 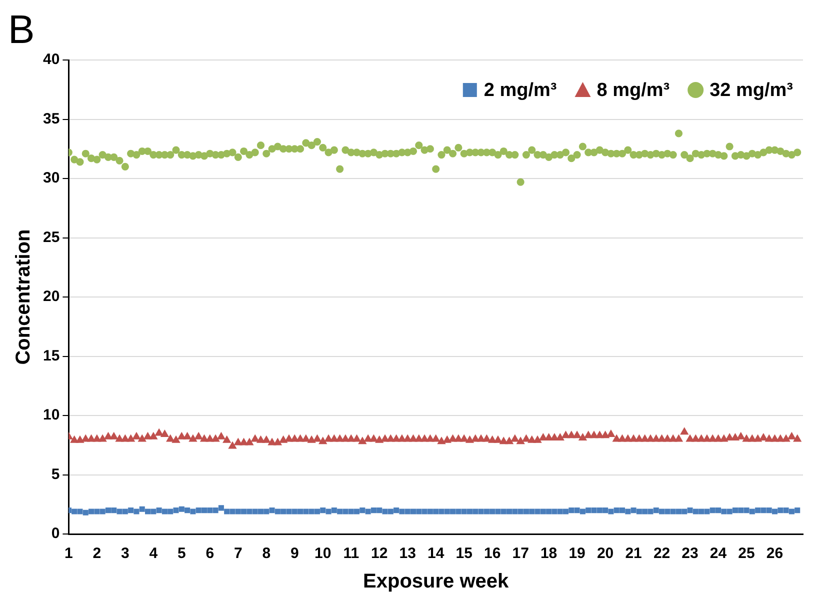 I want to click on x-tick-label: 8, so click(x=266, y=553).